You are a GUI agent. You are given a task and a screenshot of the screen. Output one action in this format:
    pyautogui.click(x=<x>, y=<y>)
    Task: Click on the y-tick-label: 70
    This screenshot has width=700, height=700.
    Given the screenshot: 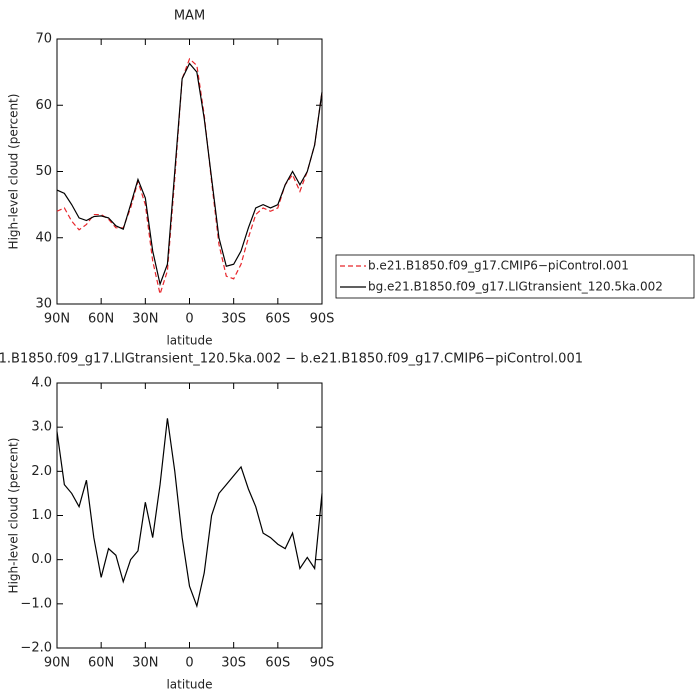 What is the action you would take?
    pyautogui.click(x=43, y=39)
    